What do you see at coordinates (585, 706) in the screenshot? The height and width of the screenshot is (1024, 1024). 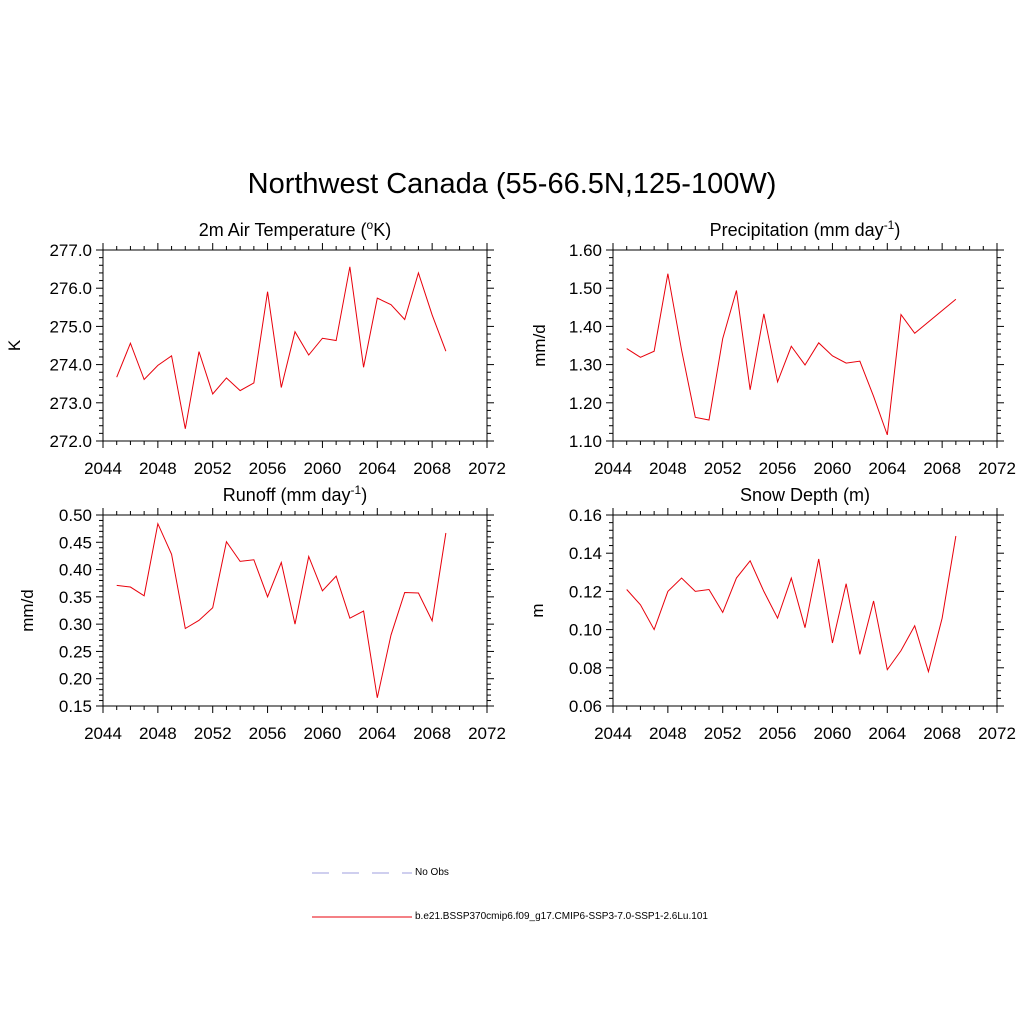 I see `y-tick-label: 0.06` at bounding box center [585, 706].